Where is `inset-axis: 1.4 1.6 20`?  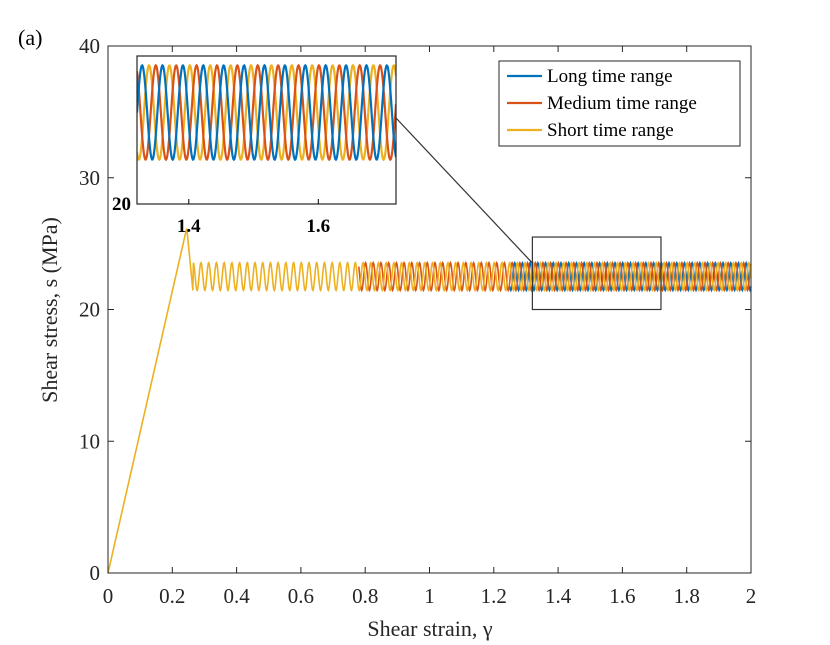
inset-axis: 1.4 1.6 20 is located at coordinates (221, 215).